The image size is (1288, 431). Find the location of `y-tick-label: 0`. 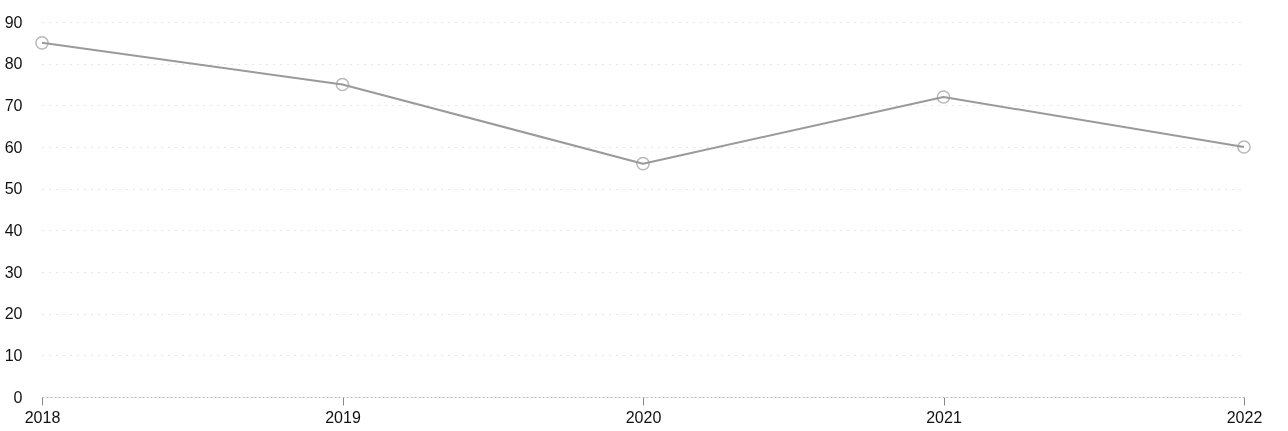

y-tick-label: 0 is located at coordinates (18, 397).